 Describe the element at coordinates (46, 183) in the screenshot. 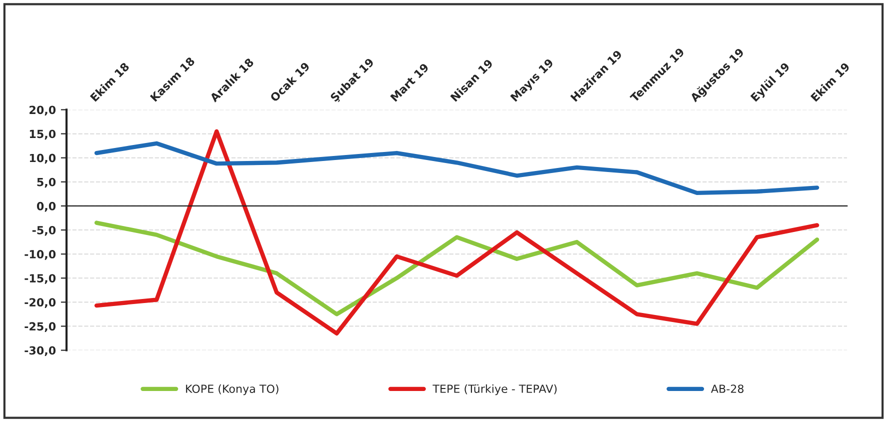

I see `y-tick-label: 5,0` at that location.